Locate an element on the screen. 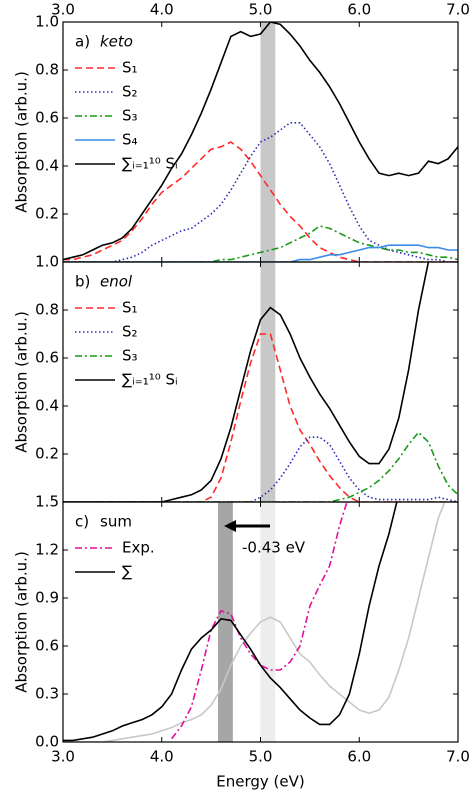 The width and height of the screenshot is (471, 799). panel-label: b) is located at coordinates (82, 282).